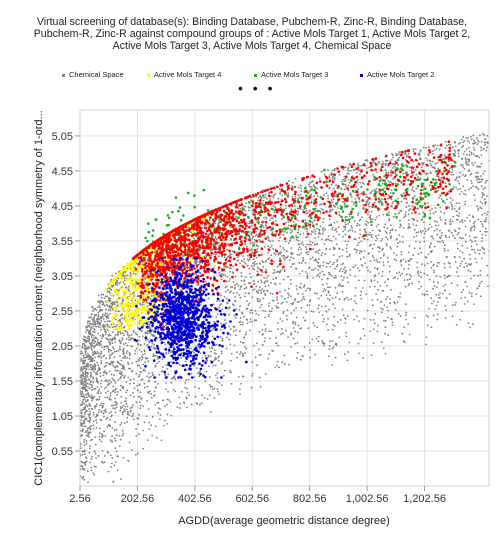 This screenshot has height=548, width=504. What do you see at coordinates (397, 75) in the screenshot?
I see `legend-item-target-2: Active Mols Target 2` at bounding box center [397, 75].